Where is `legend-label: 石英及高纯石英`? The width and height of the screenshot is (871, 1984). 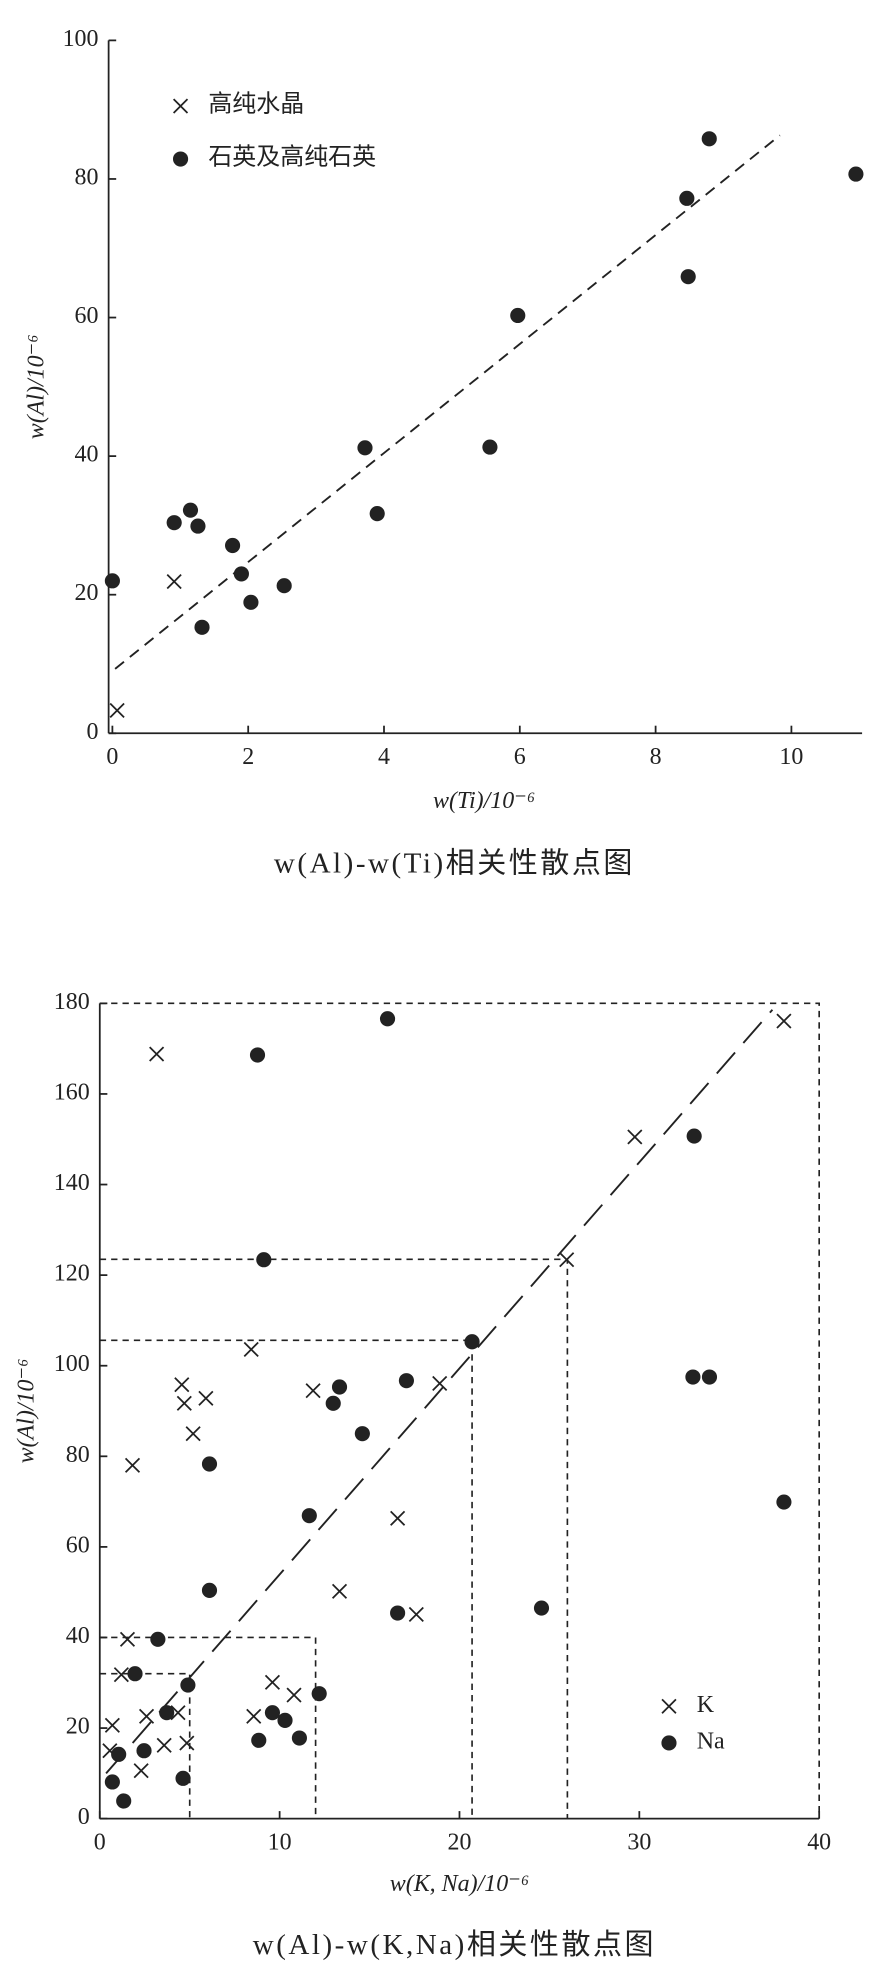
legend-label: 石英及高纯石英 is located at coordinates (292, 157).